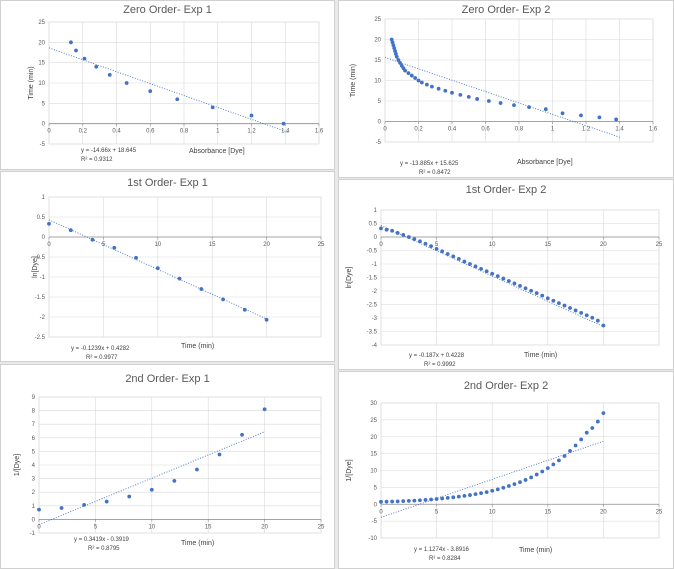  Describe the element at coordinates (96, 527) in the screenshot. I see `x-tick-label: 5` at that location.